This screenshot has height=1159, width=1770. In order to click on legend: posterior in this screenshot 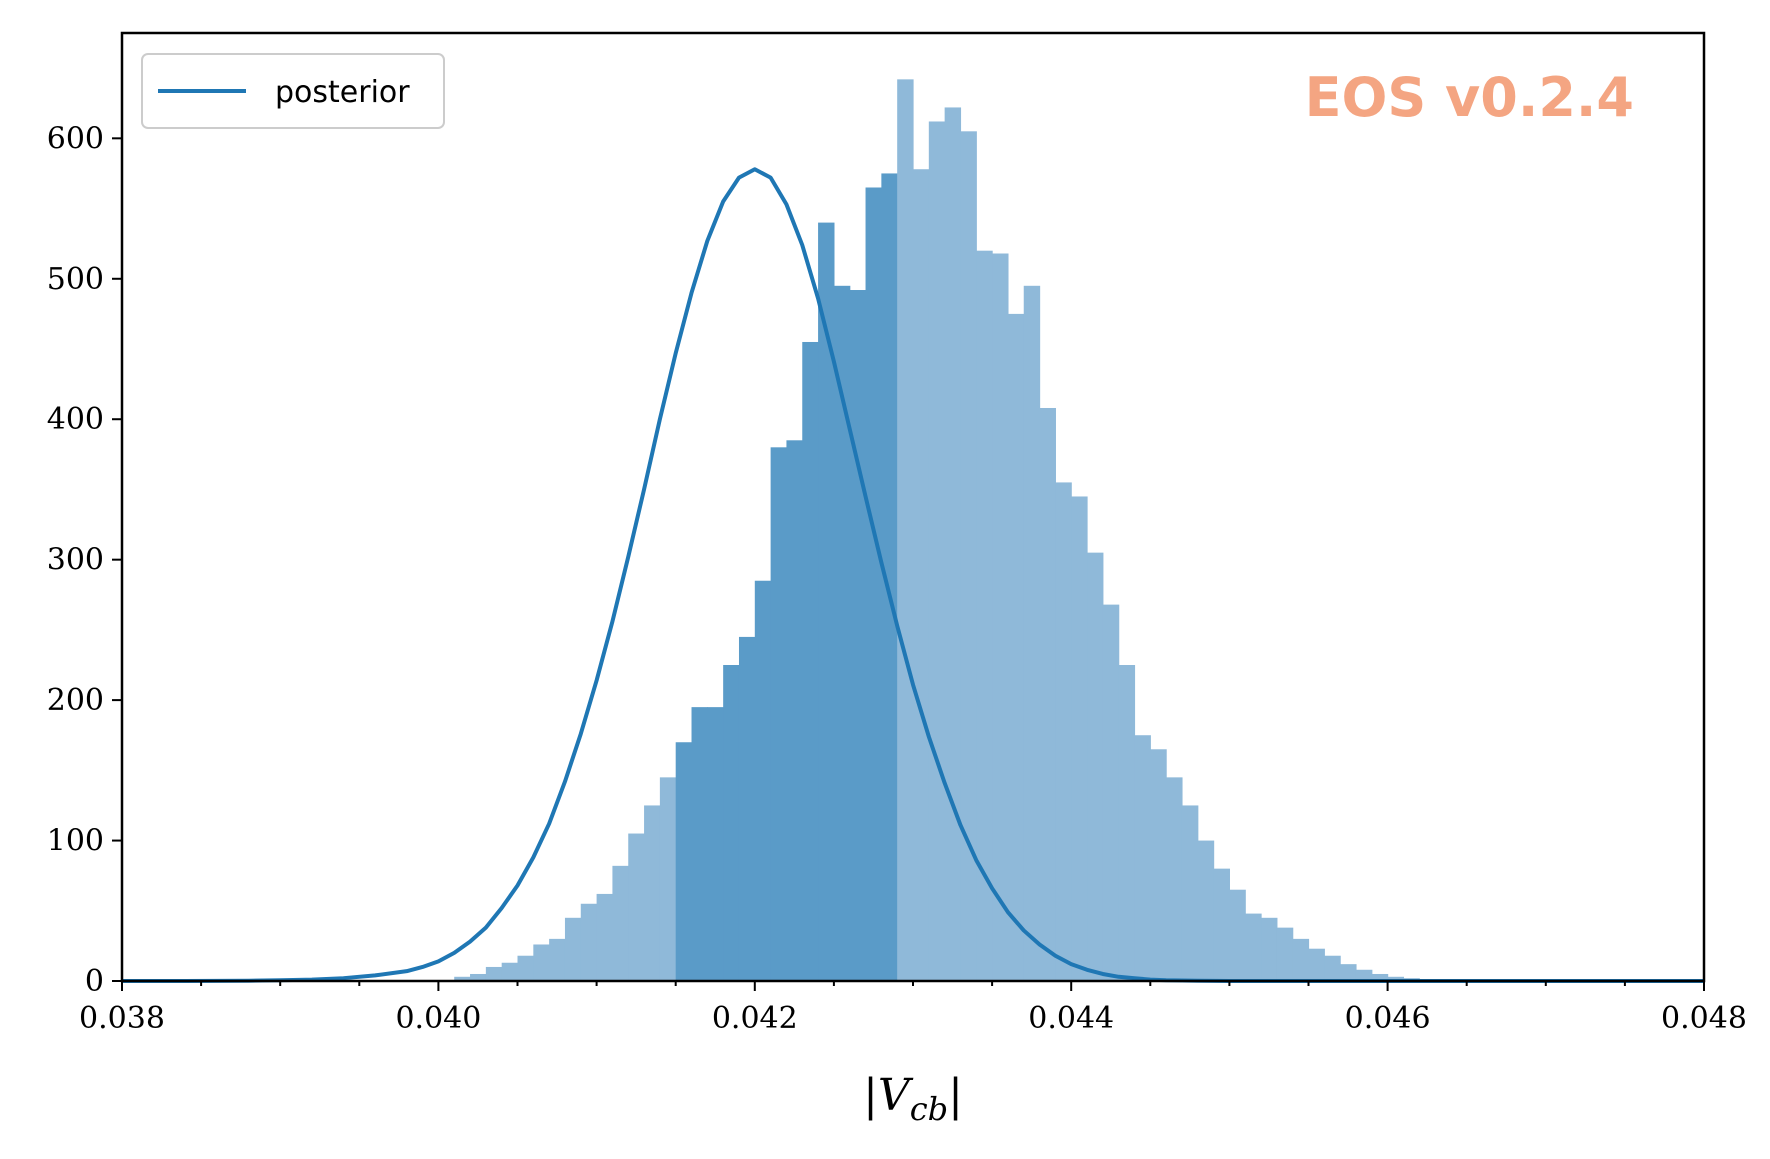, I will do `click(293, 91)`.